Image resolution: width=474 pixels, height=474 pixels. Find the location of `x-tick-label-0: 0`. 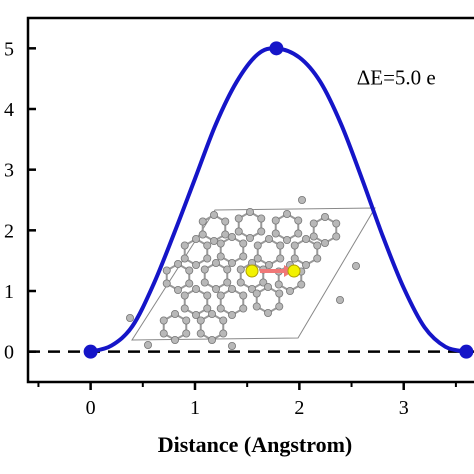

x-tick-label-0: 0 is located at coordinates (91, 408).